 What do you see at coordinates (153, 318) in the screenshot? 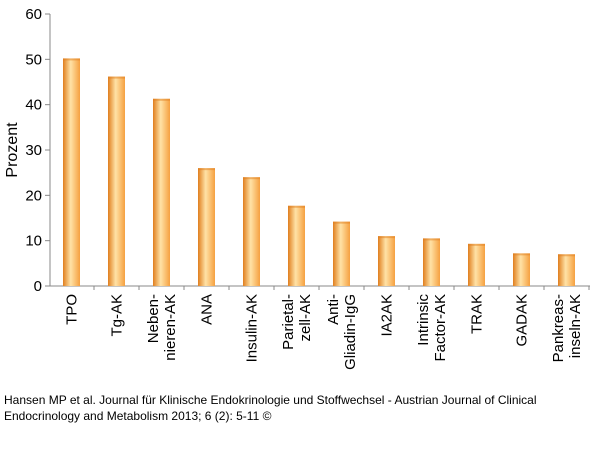
I see `category-label: Neben-` at bounding box center [153, 318].